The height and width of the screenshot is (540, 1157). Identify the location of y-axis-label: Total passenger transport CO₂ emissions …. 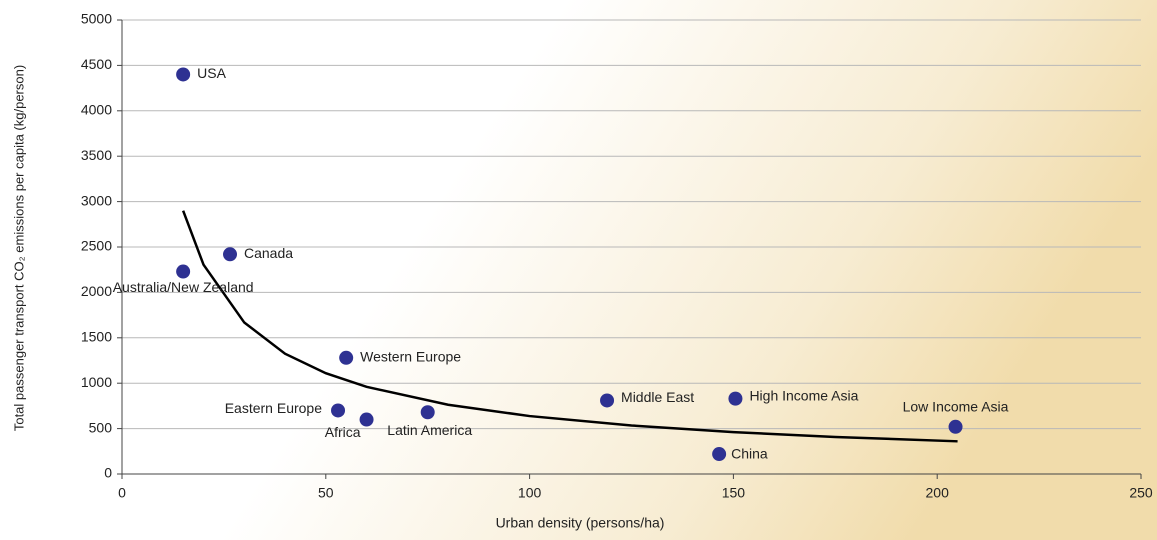
(18, 248).